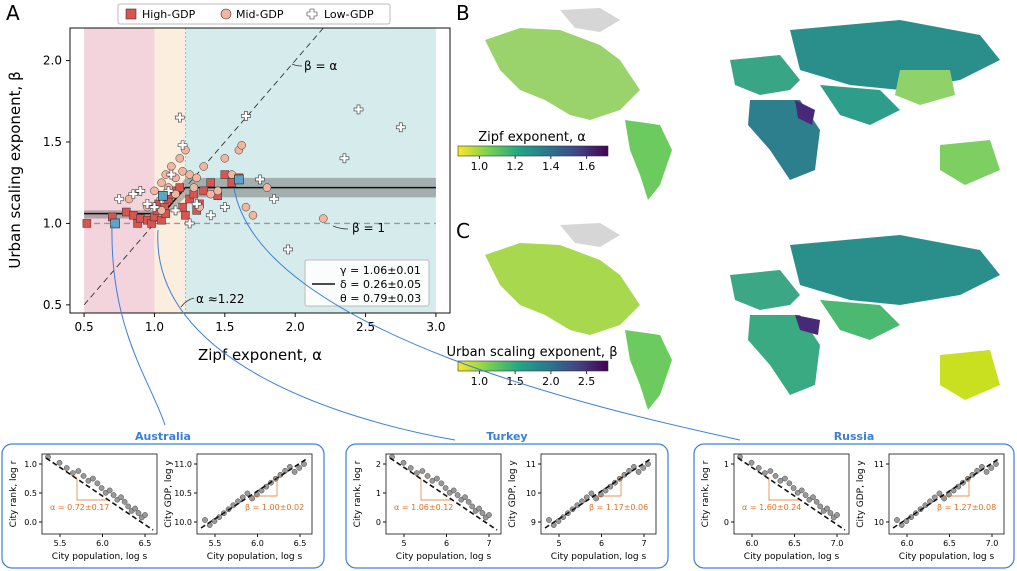  What do you see at coordinates (84, 327) in the screenshot?
I see `xtick-label-0: 0.5` at bounding box center [84, 327].